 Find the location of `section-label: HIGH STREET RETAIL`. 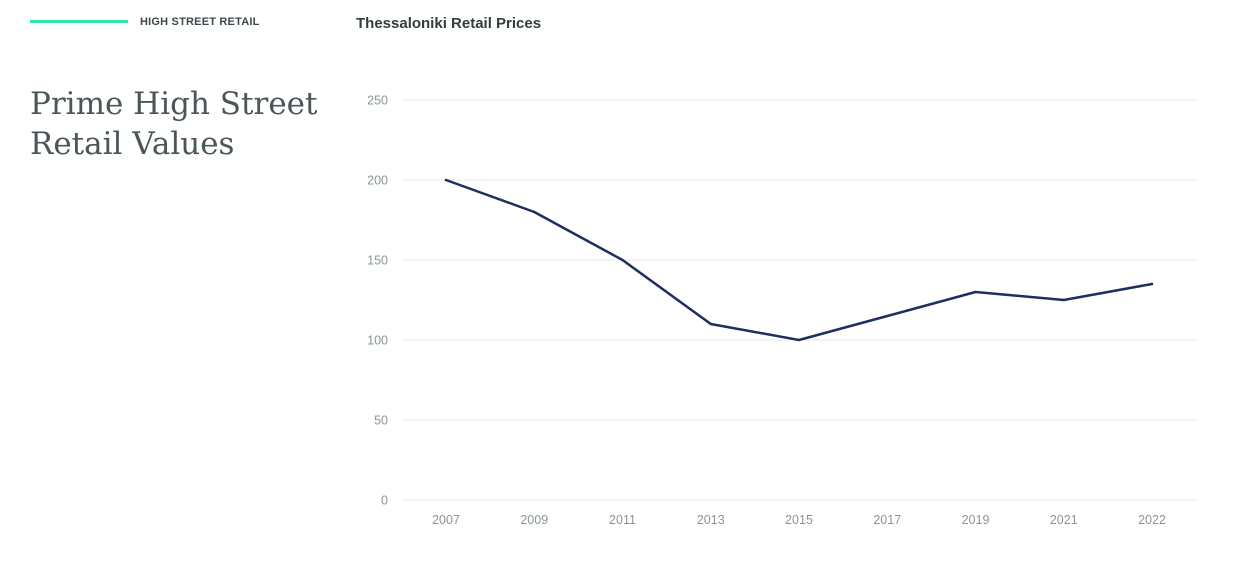

section-label: HIGH STREET RETAIL is located at coordinates (200, 22).